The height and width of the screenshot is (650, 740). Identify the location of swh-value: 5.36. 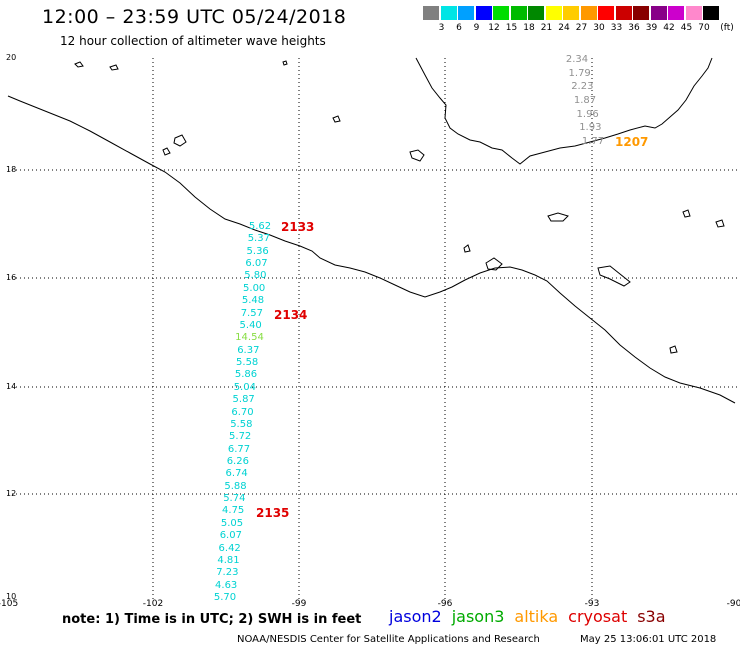
(257, 251).